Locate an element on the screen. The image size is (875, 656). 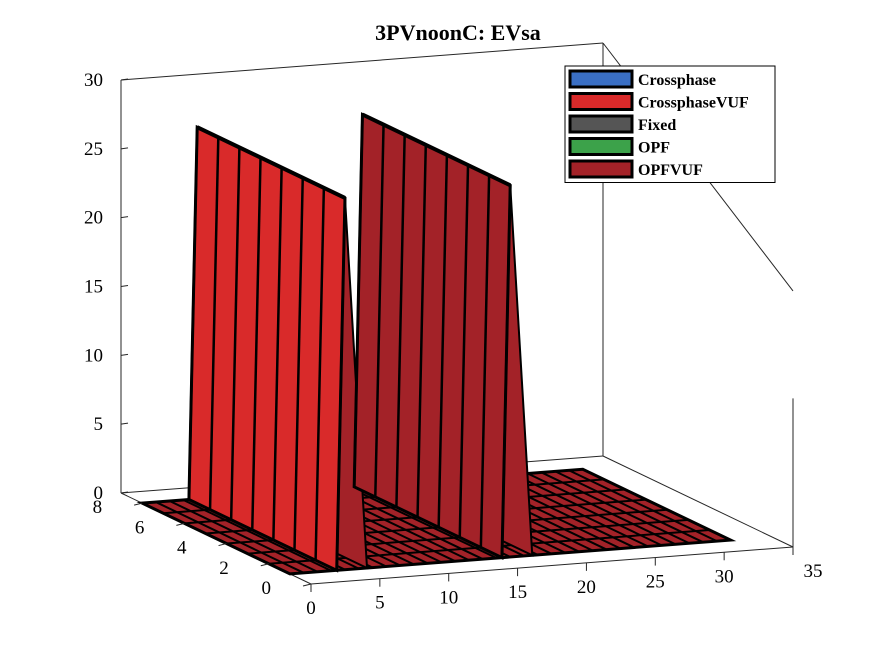
x-tick-label: 10 is located at coordinates (448, 597).